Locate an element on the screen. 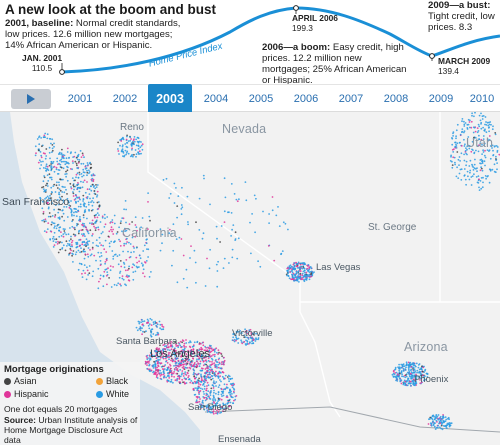  year-tab: 2006 is located at coordinates (306, 99).